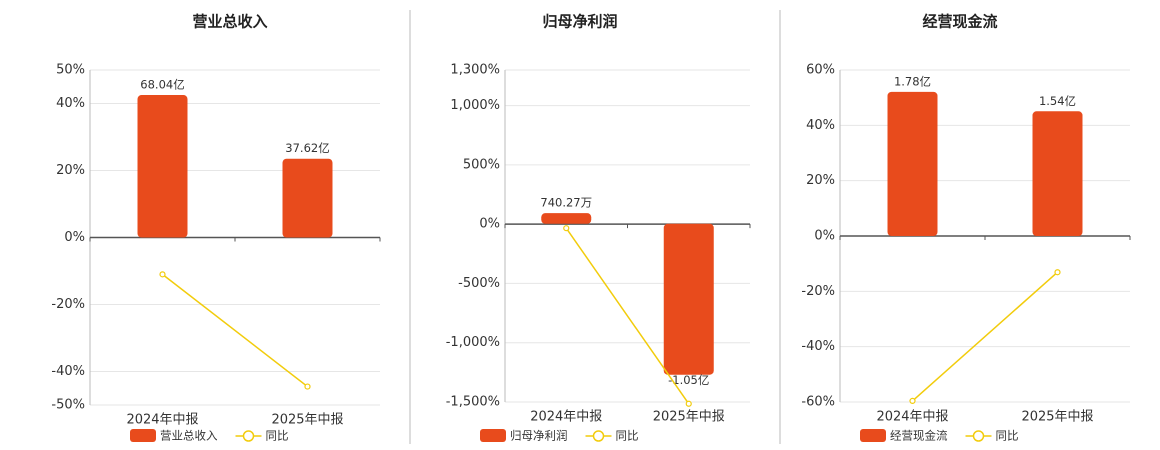  Describe the element at coordinates (307, 148) in the screenshot. I see `data-label: 37.62亿` at that location.